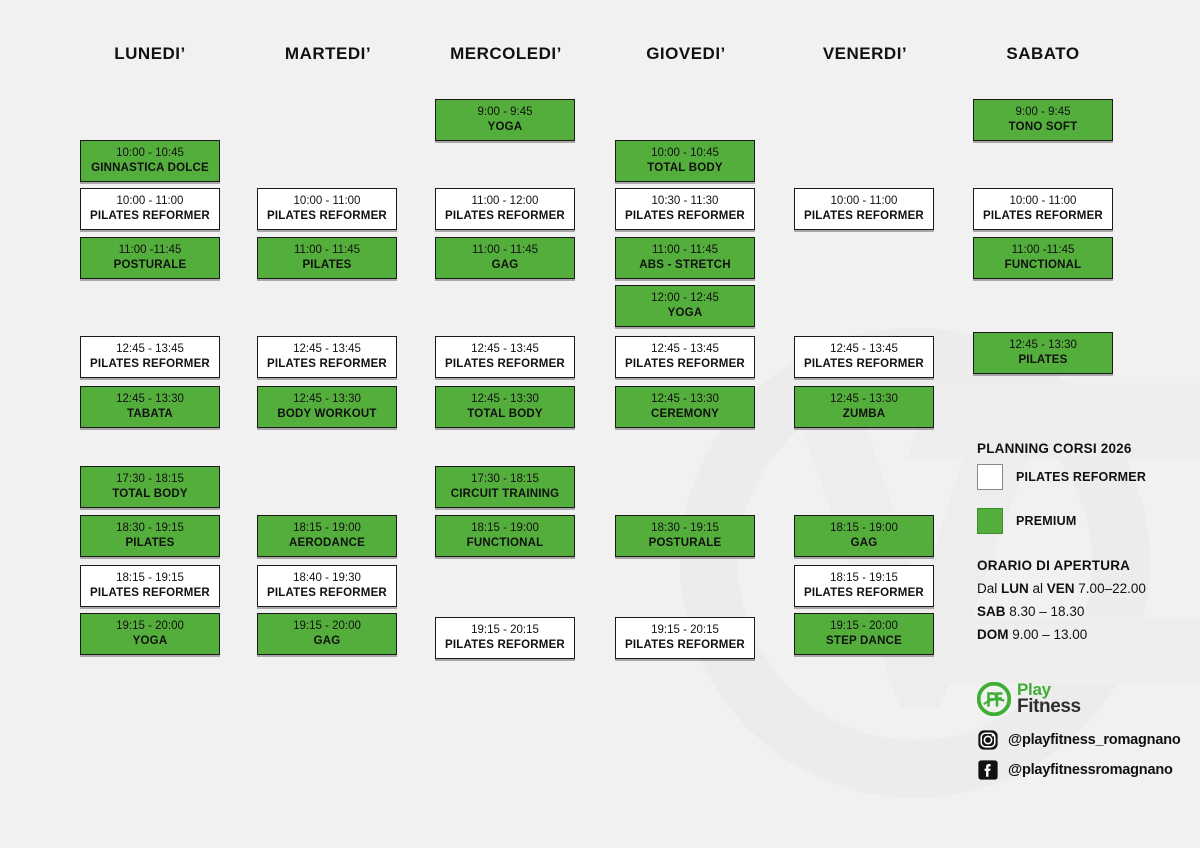 The image size is (1200, 848). Describe the element at coordinates (1043, 127) in the screenshot. I see `class-name: TONO SOFT` at that location.